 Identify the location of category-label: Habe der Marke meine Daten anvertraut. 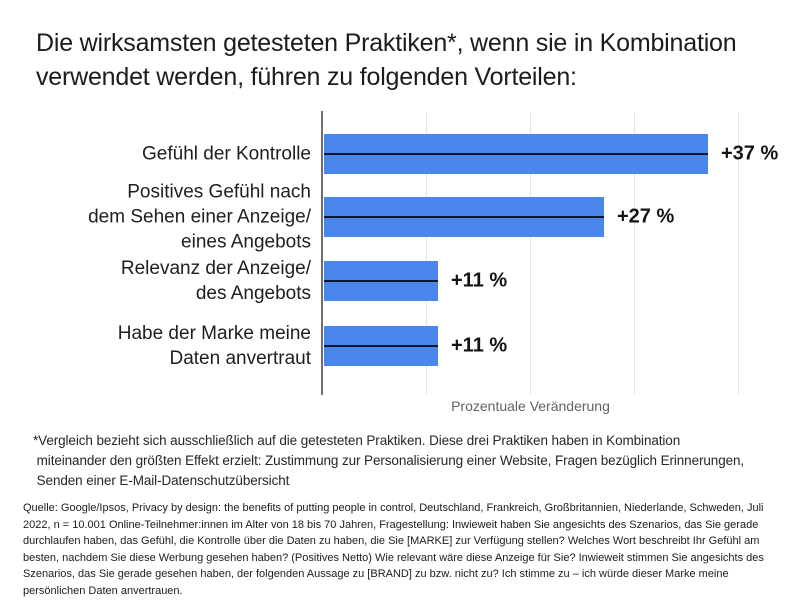
(214, 346).